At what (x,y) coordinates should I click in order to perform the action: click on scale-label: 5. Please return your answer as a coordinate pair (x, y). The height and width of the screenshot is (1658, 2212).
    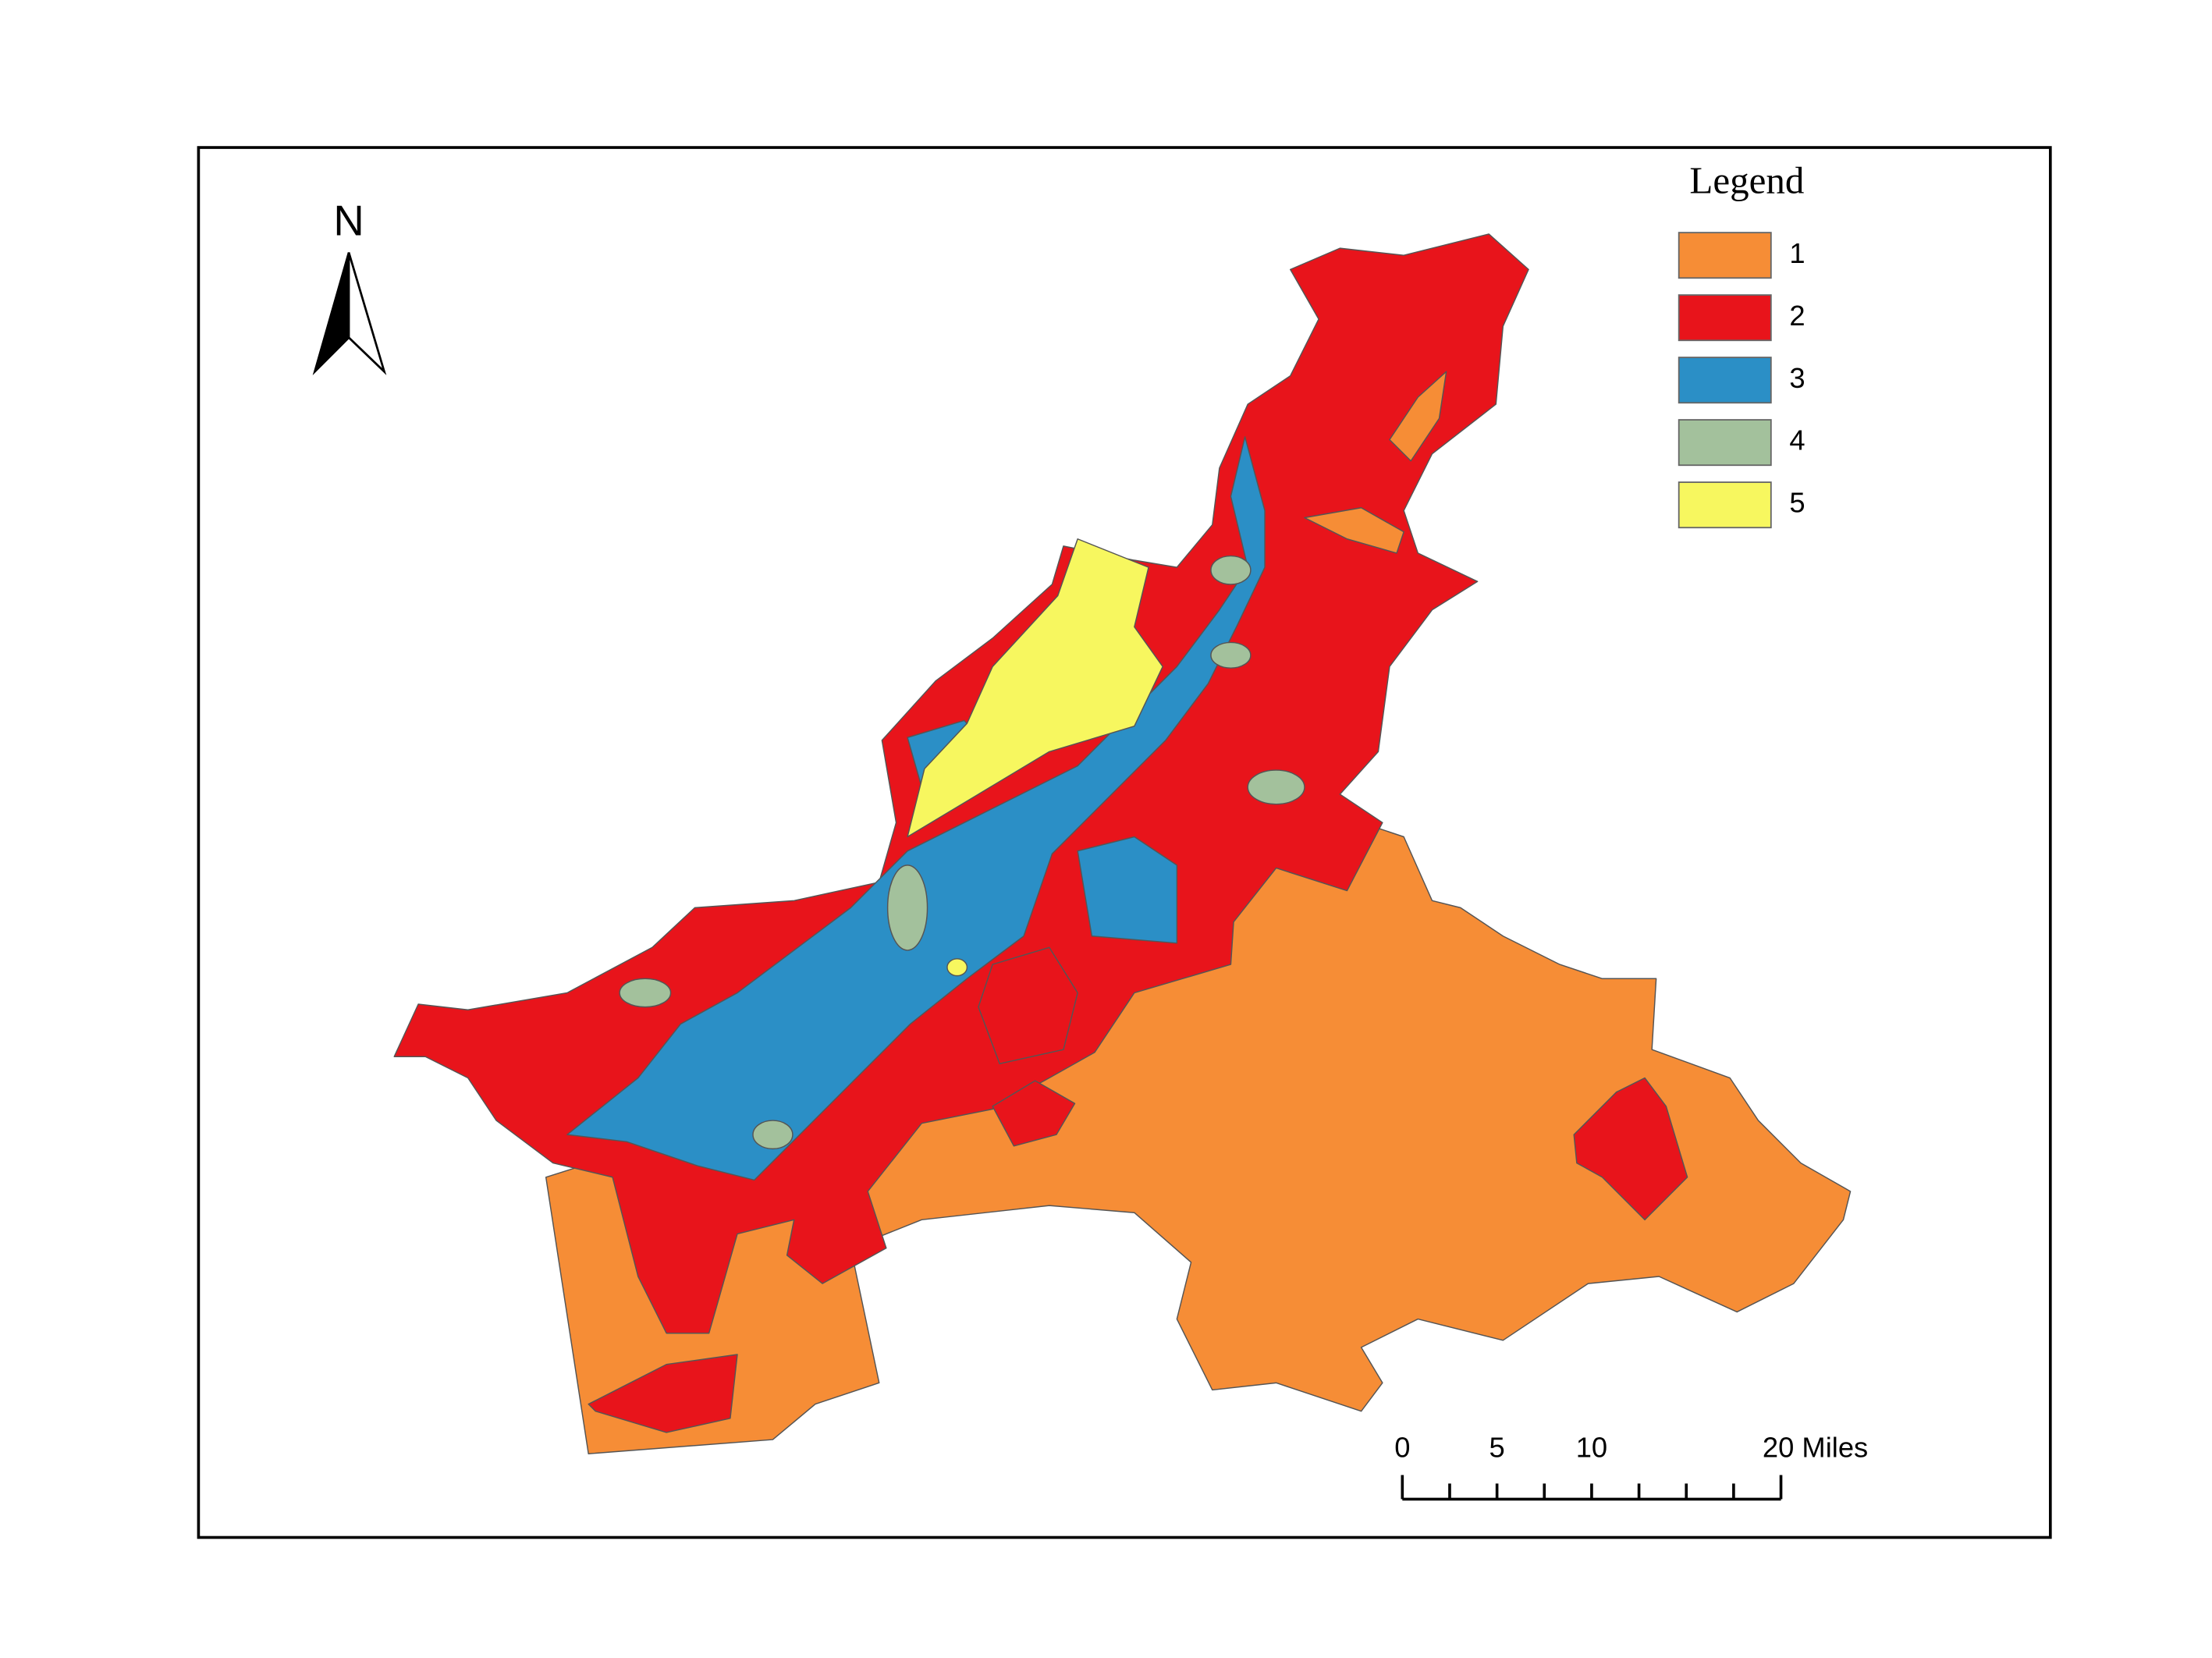
    Looking at the image, I should click on (1497, 1447).